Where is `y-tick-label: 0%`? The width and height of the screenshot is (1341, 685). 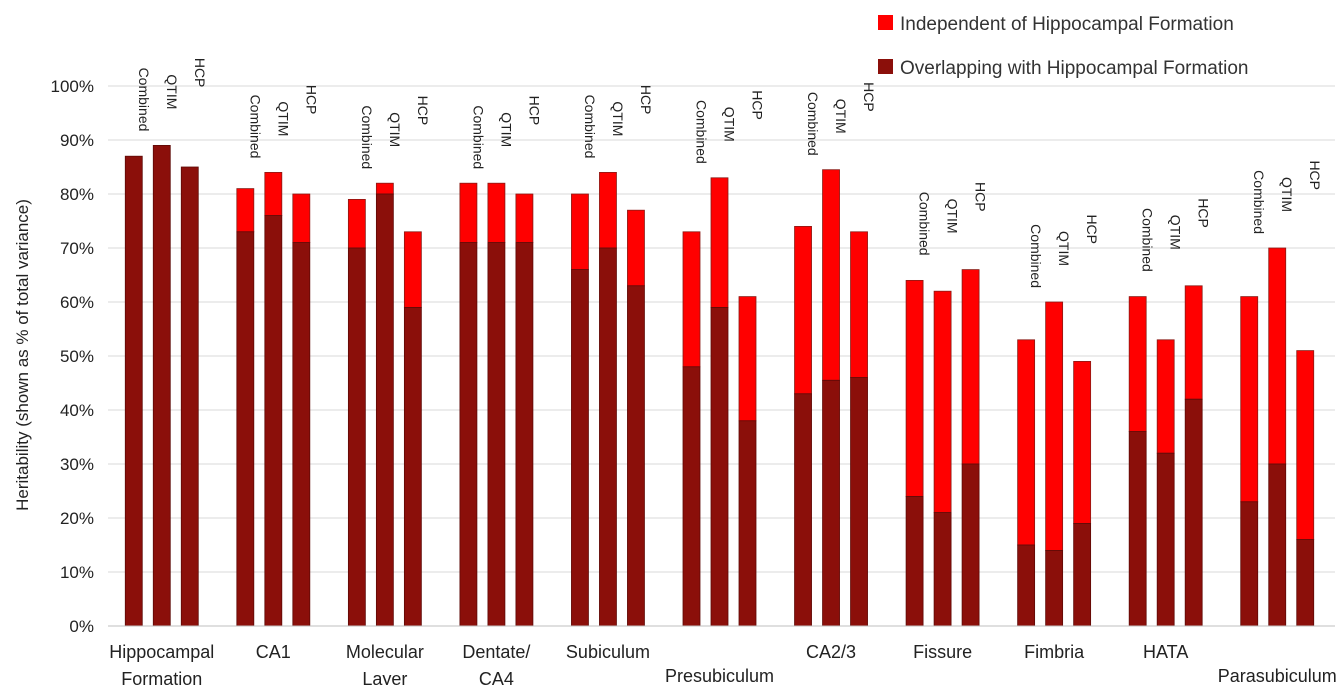 y-tick-label: 0% is located at coordinates (81, 626).